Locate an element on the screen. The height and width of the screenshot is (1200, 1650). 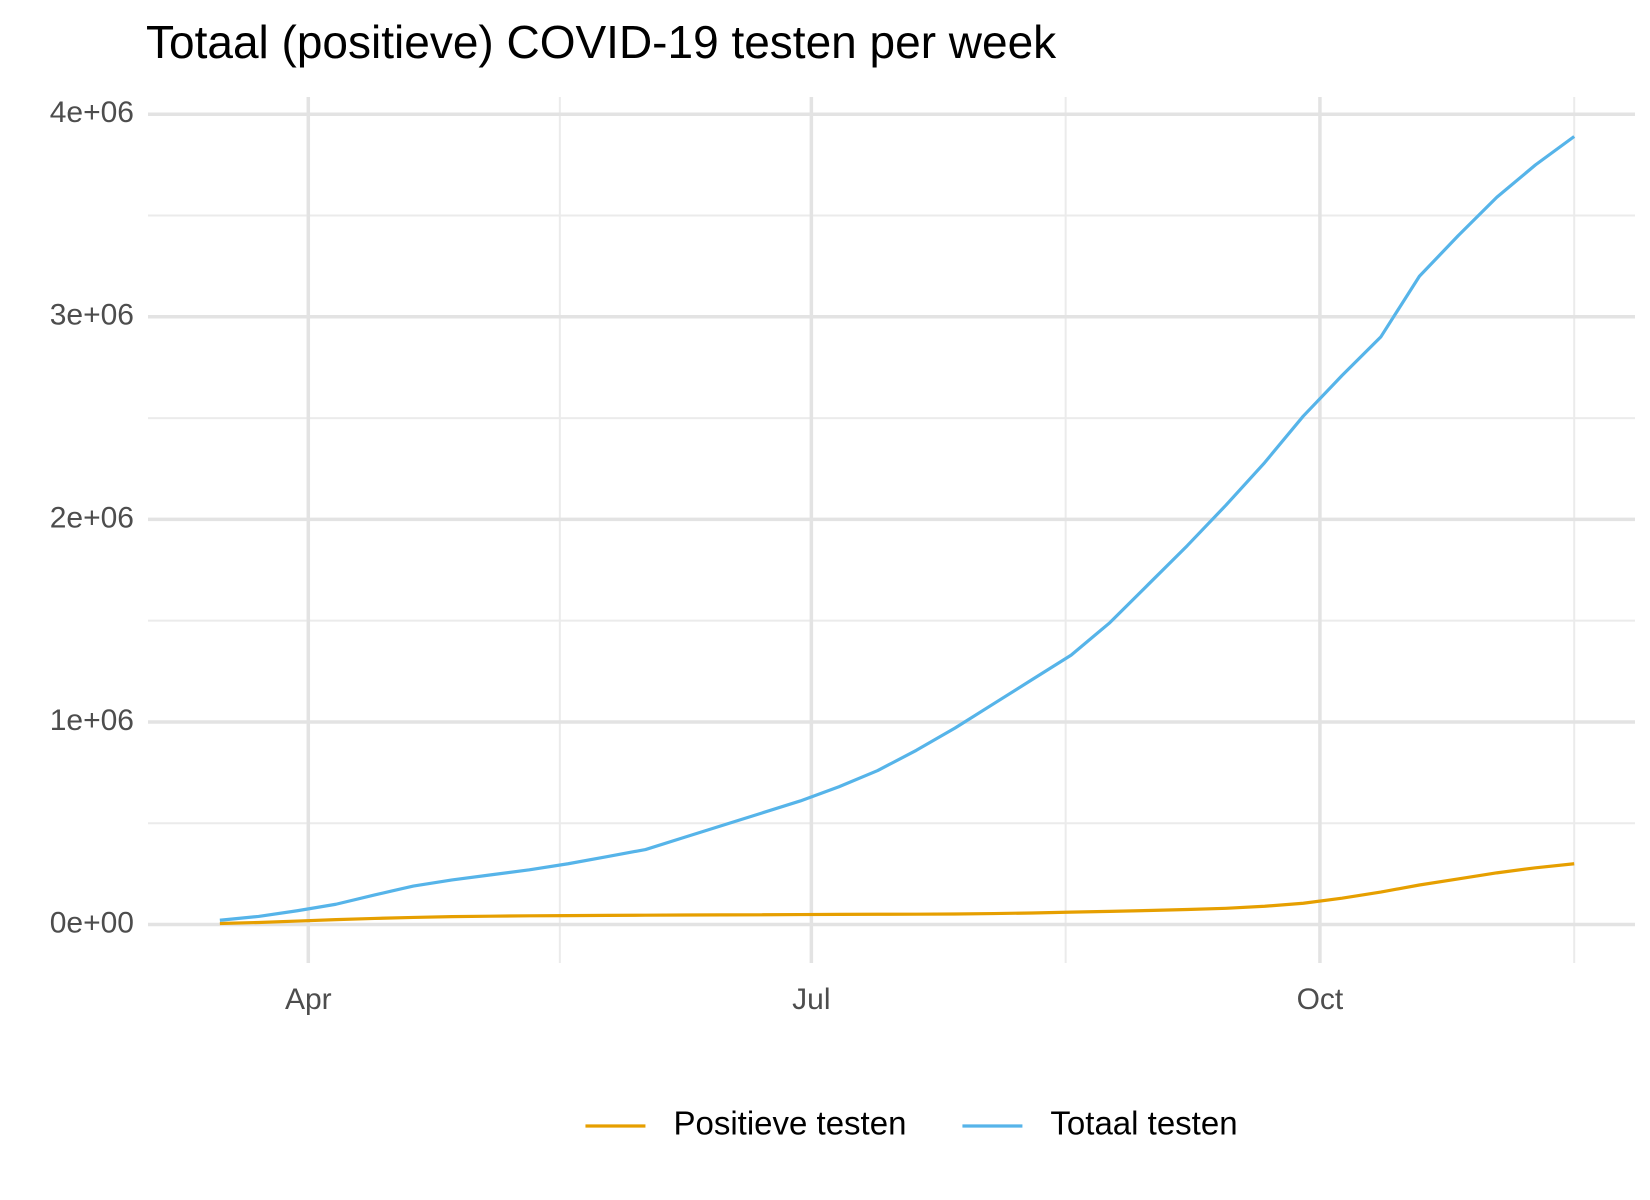
legend-label: Positieve testen is located at coordinates (789, 1123).